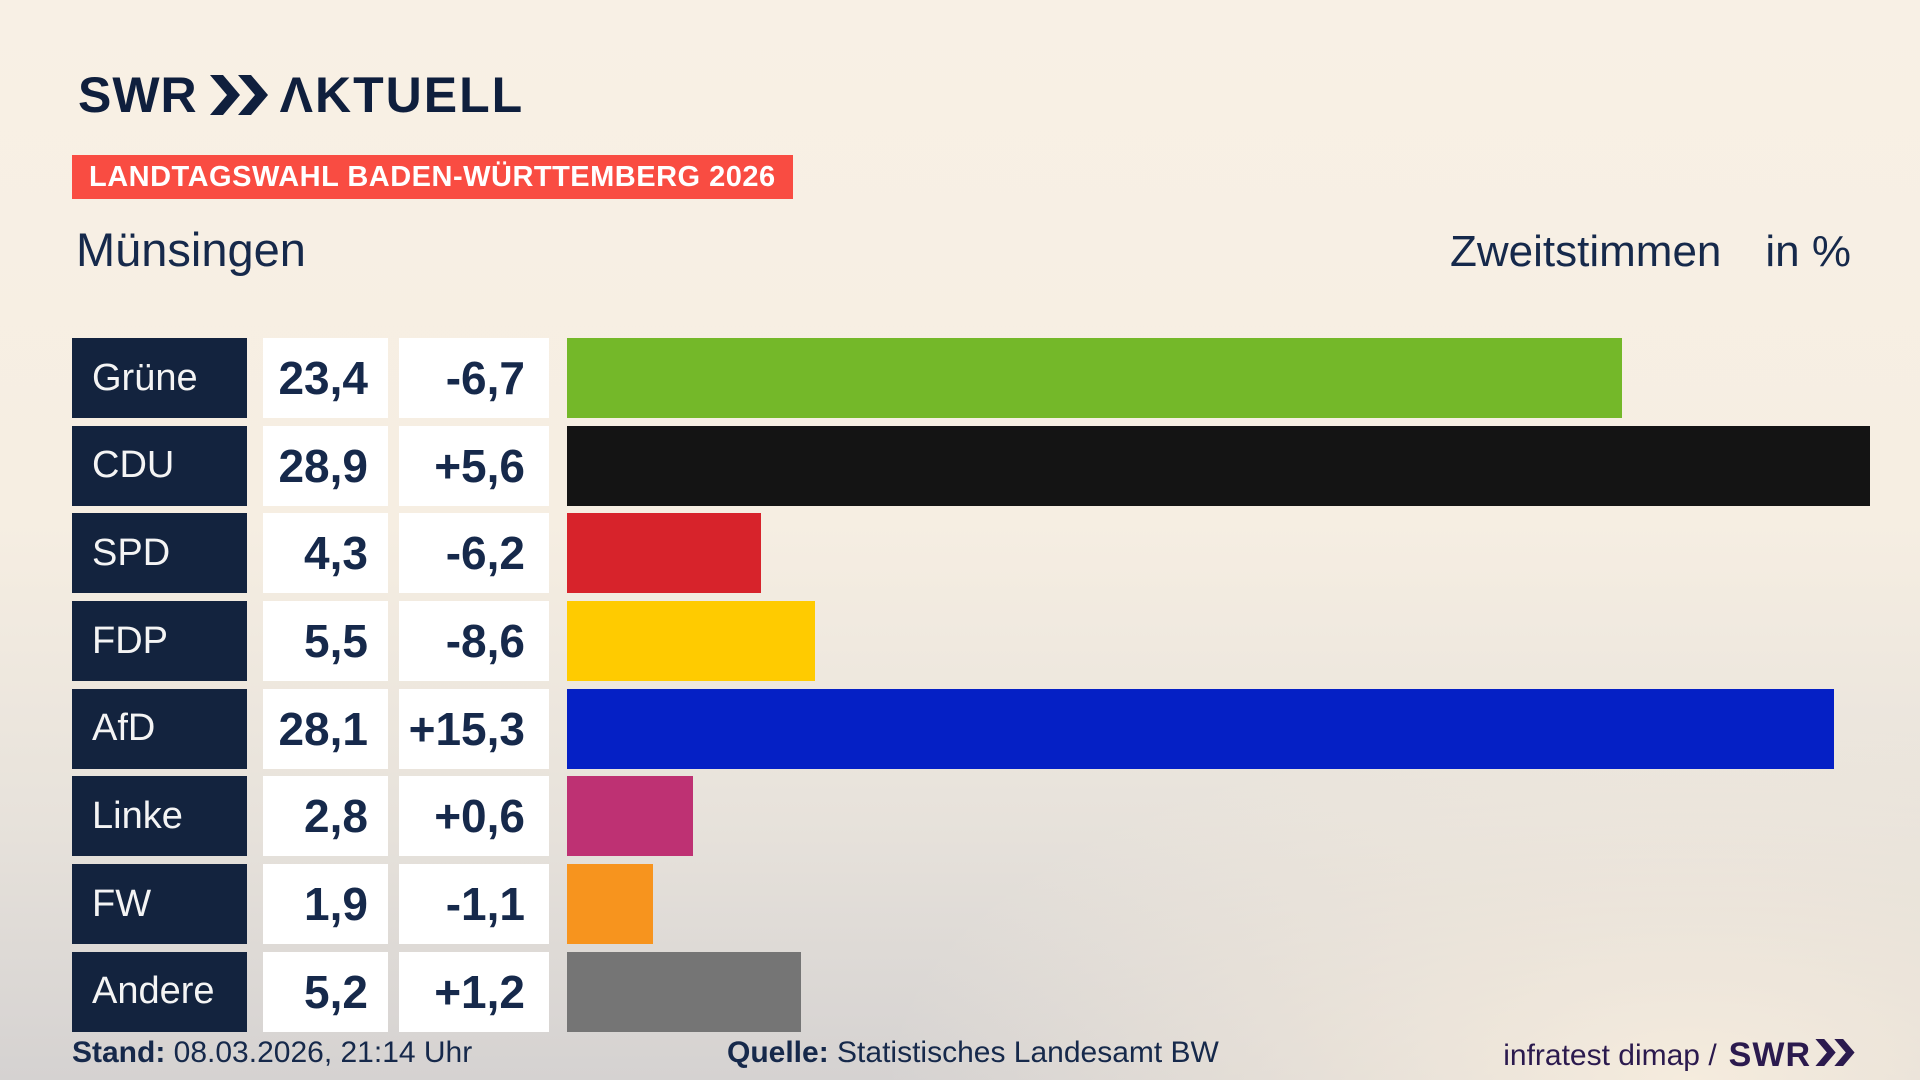  What do you see at coordinates (159, 465) in the screenshot?
I see `party-name-cell: CDU` at bounding box center [159, 465].